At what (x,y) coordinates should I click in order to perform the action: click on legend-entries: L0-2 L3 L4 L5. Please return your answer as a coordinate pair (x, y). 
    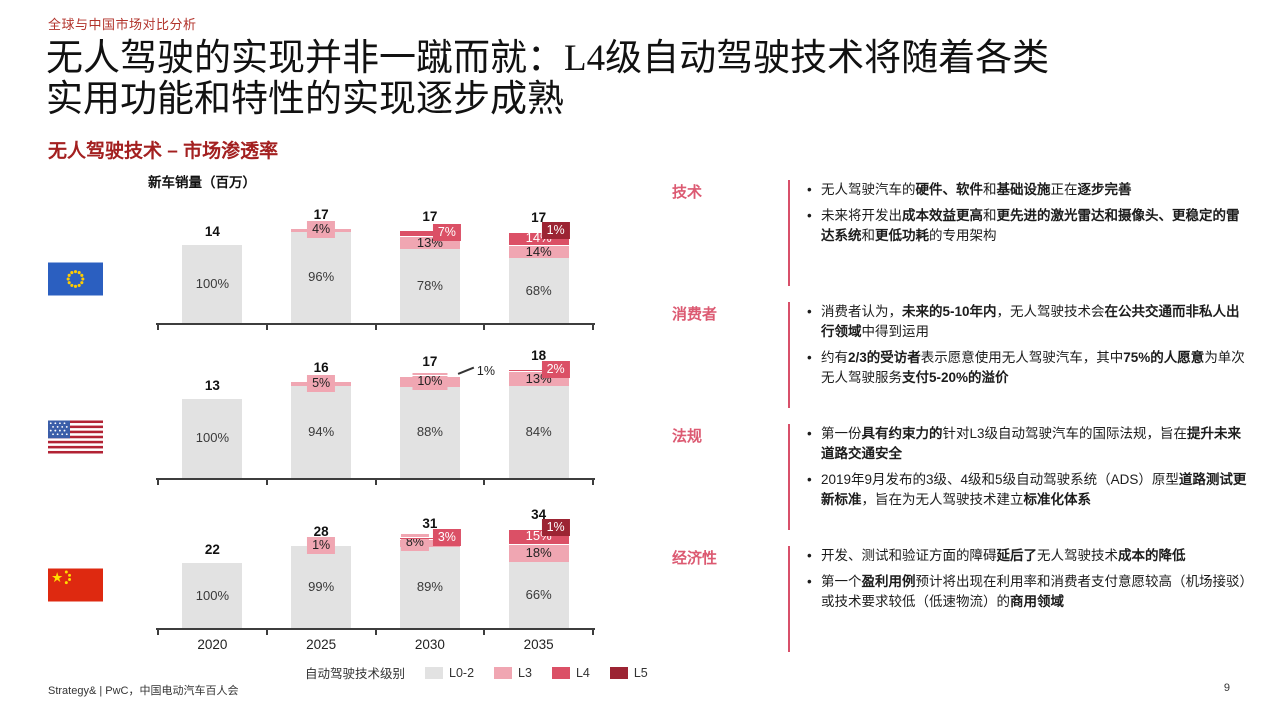
    Looking at the image, I should click on (536, 673).